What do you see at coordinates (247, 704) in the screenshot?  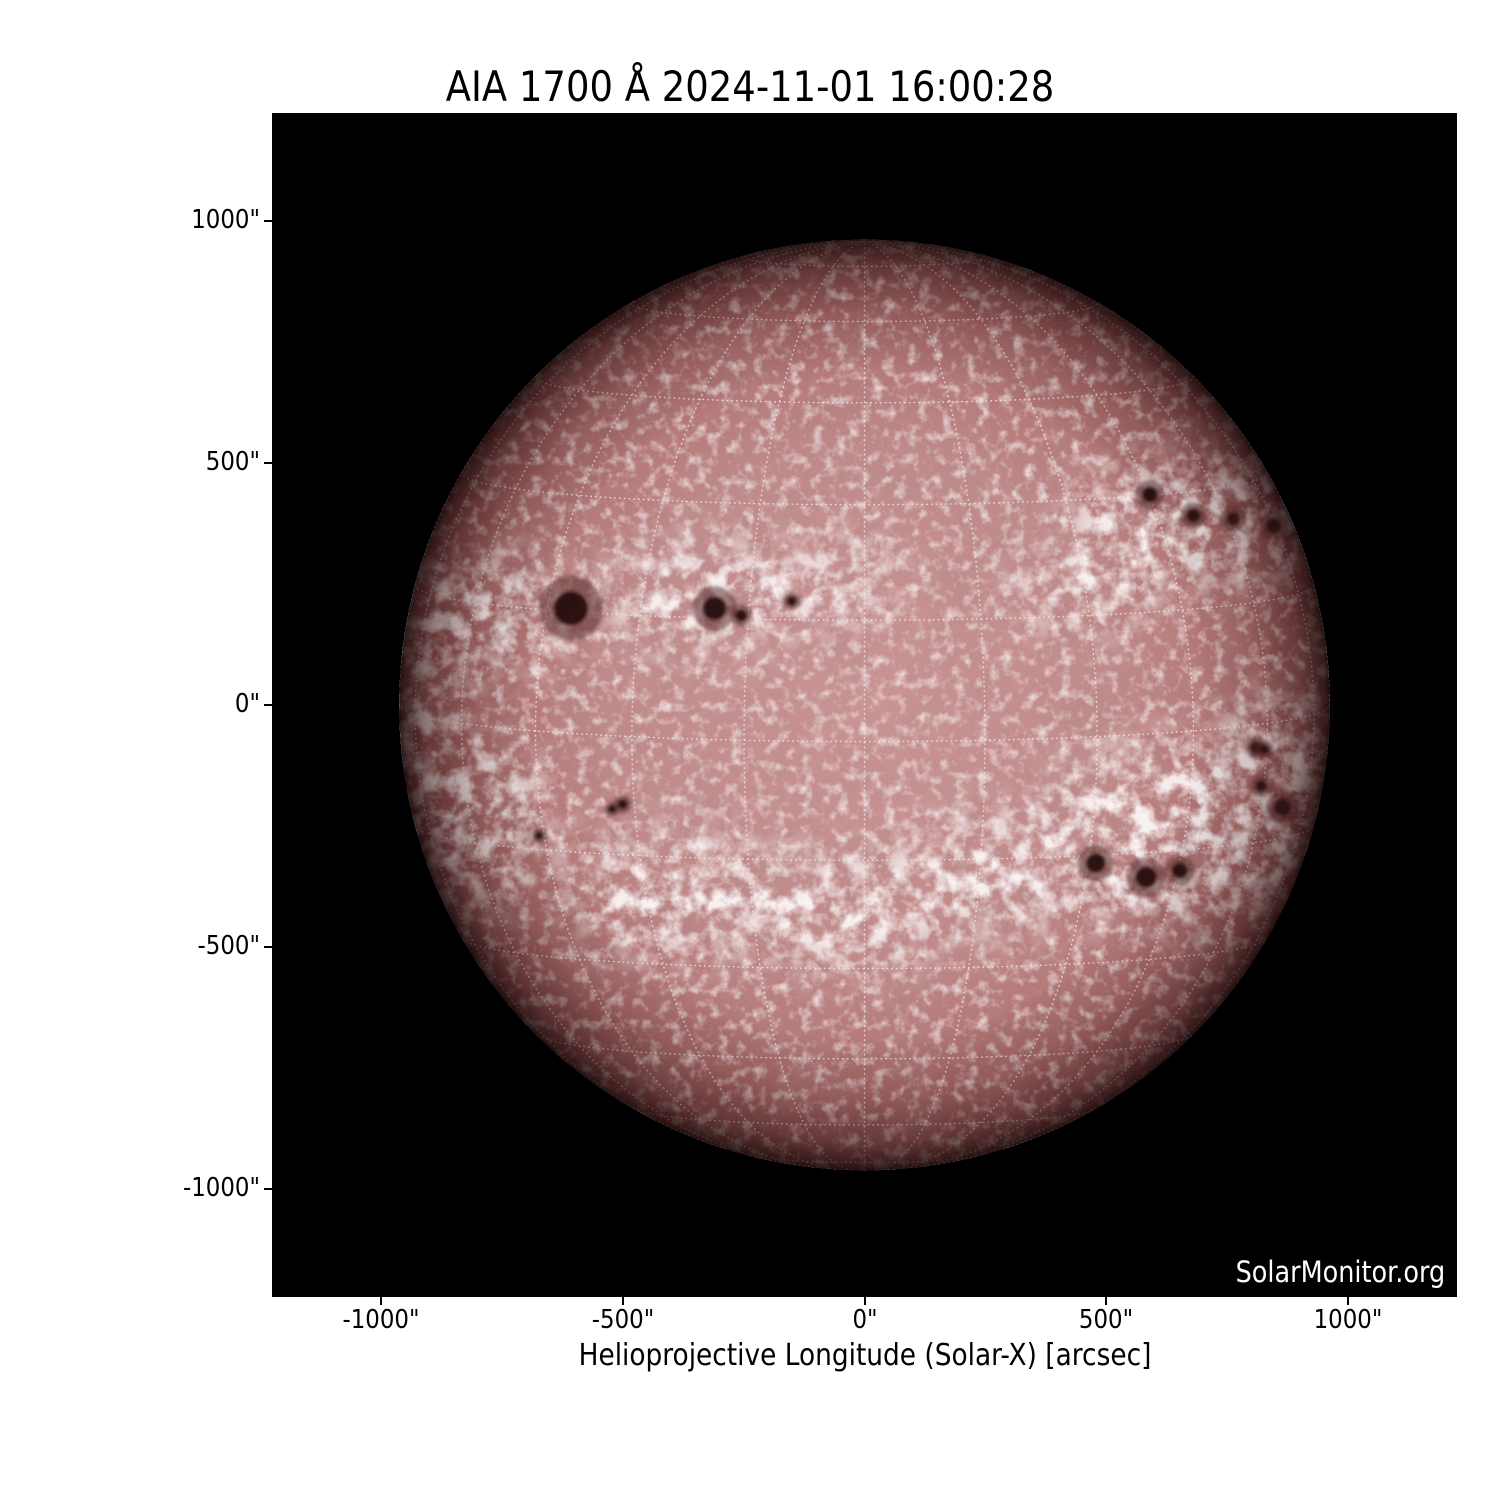 I see `y-tick-label: 0"` at bounding box center [247, 704].